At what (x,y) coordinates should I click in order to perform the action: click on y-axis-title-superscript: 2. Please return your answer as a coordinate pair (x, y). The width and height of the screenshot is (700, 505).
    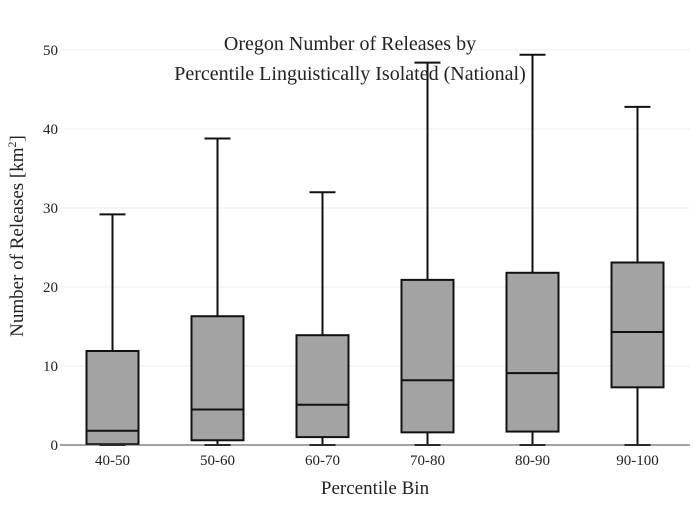
    Looking at the image, I should click on (12, 144).